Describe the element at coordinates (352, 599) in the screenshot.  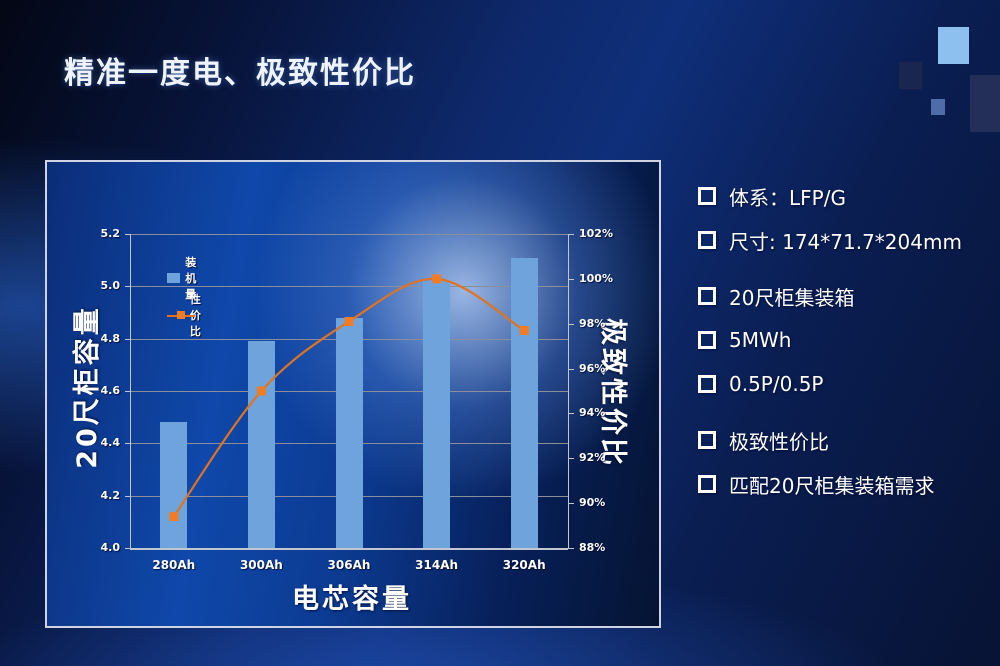
I see `x-axis-title: 电芯容量` at that location.